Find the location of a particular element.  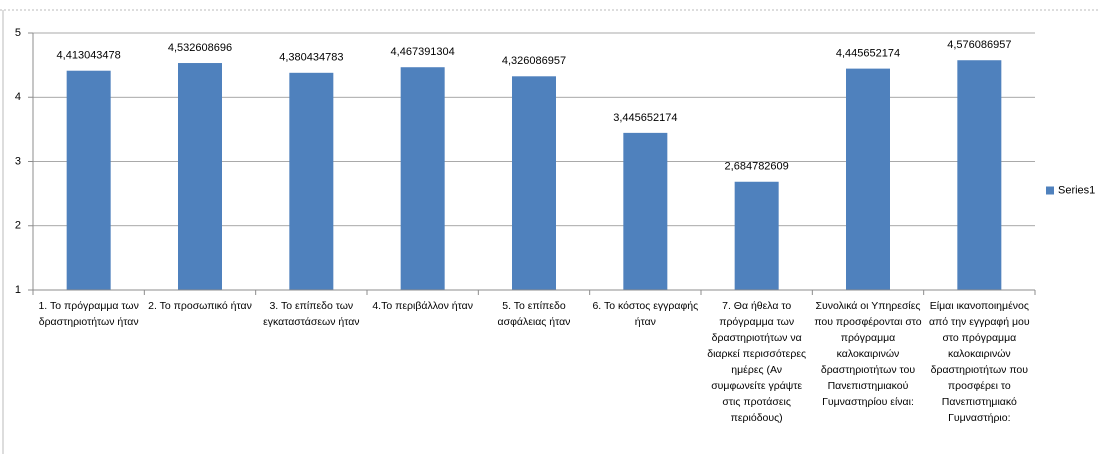

data-label: 4,326086957 is located at coordinates (534, 61).